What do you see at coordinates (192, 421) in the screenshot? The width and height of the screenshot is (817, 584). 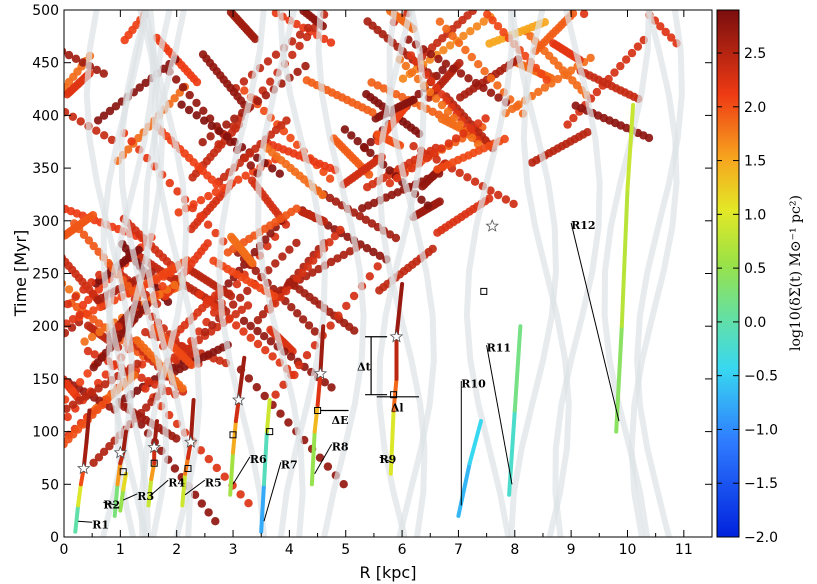 I see `track-R5-segment` at bounding box center [192, 421].